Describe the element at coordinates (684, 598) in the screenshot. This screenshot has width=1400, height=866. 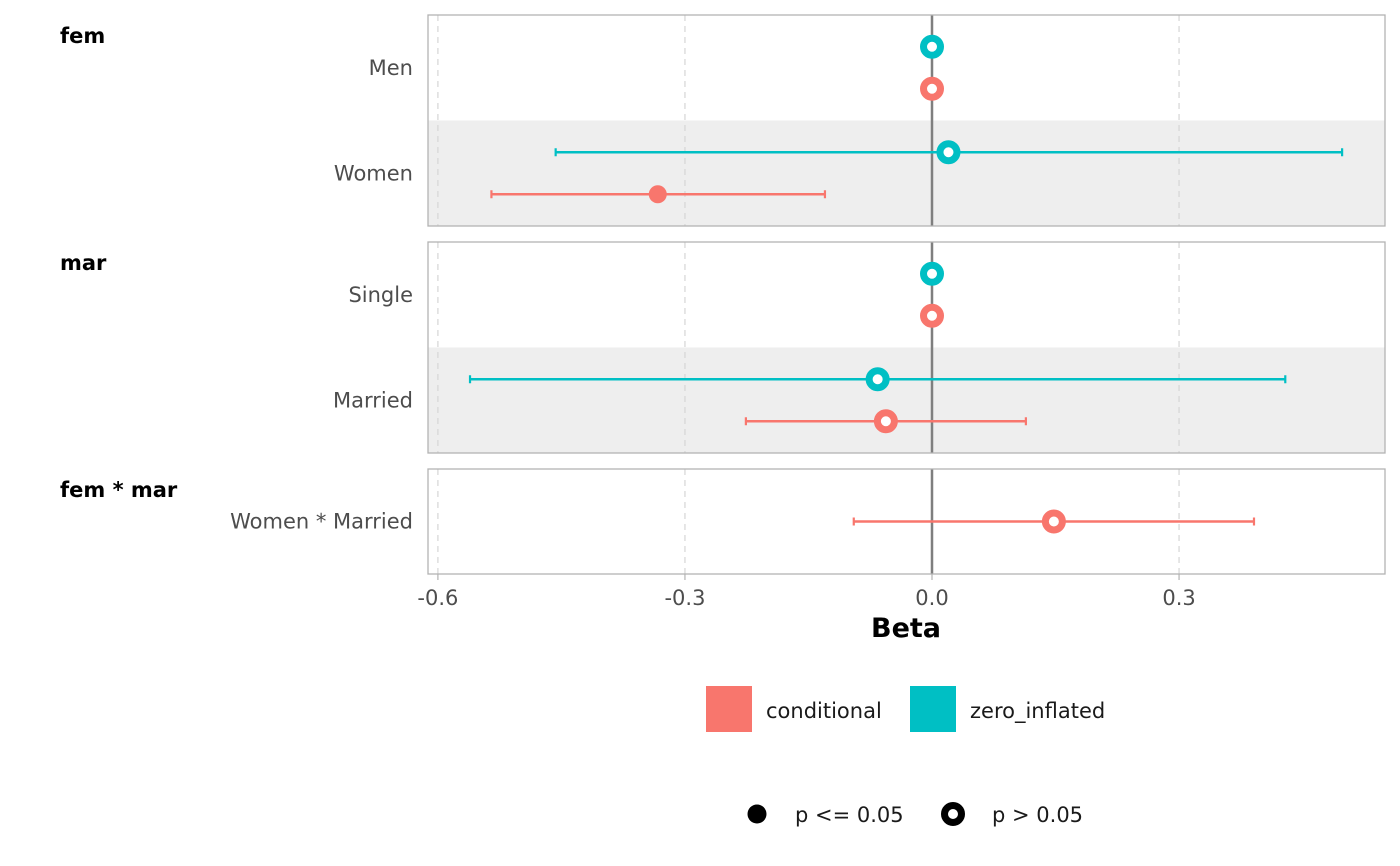
I see `x-tick-label: -0.3` at that location.